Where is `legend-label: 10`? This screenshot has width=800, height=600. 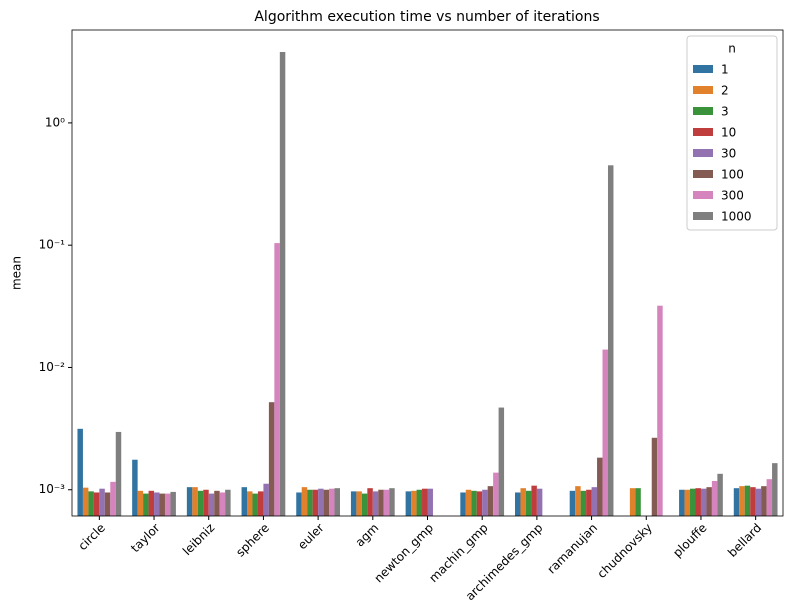
legend-label: 10 is located at coordinates (728, 133).